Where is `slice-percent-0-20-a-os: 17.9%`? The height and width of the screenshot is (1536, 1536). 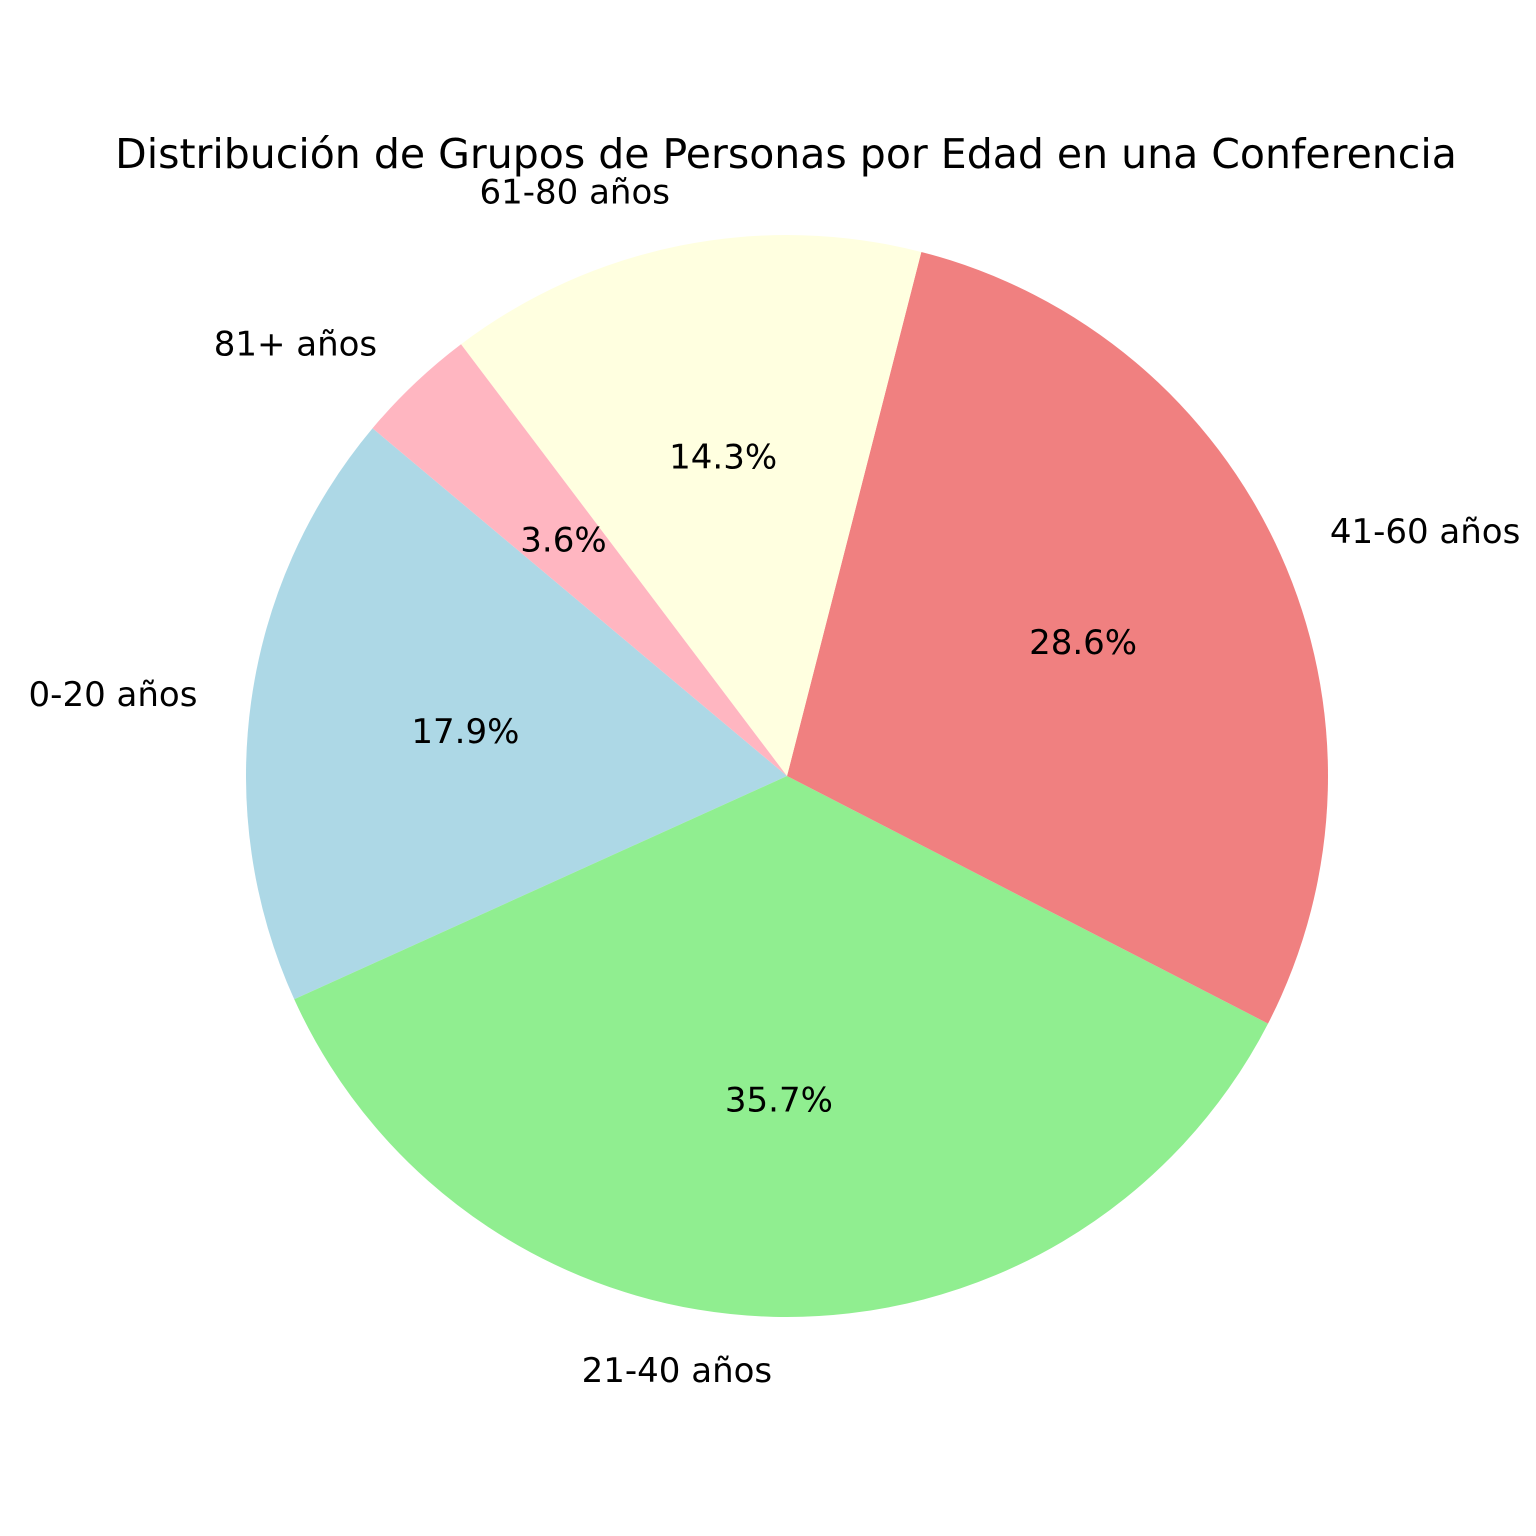
slice-percent-0-20-a-os: 17.9% is located at coordinates (465, 732).